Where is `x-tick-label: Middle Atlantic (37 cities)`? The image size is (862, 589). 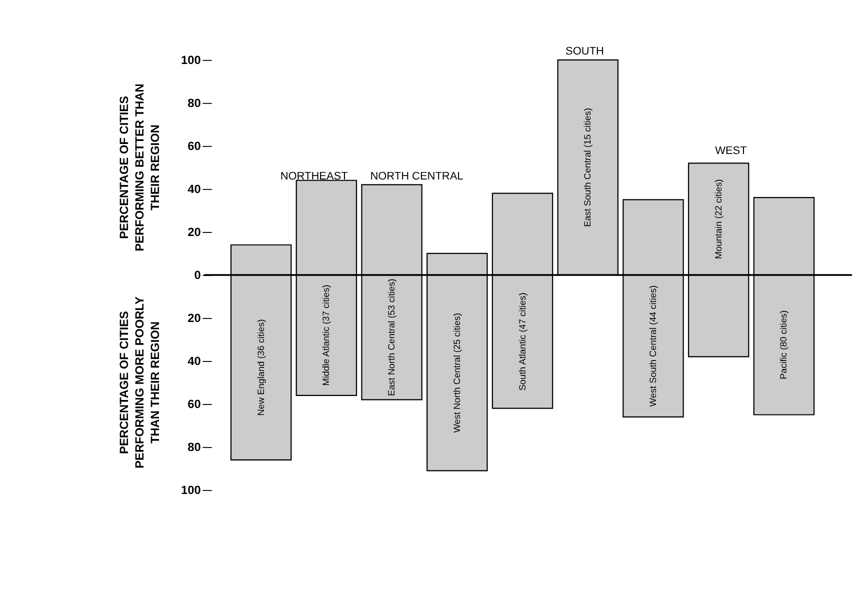 x-tick-label: Middle Atlantic (37 cities) is located at coordinates (326, 335).